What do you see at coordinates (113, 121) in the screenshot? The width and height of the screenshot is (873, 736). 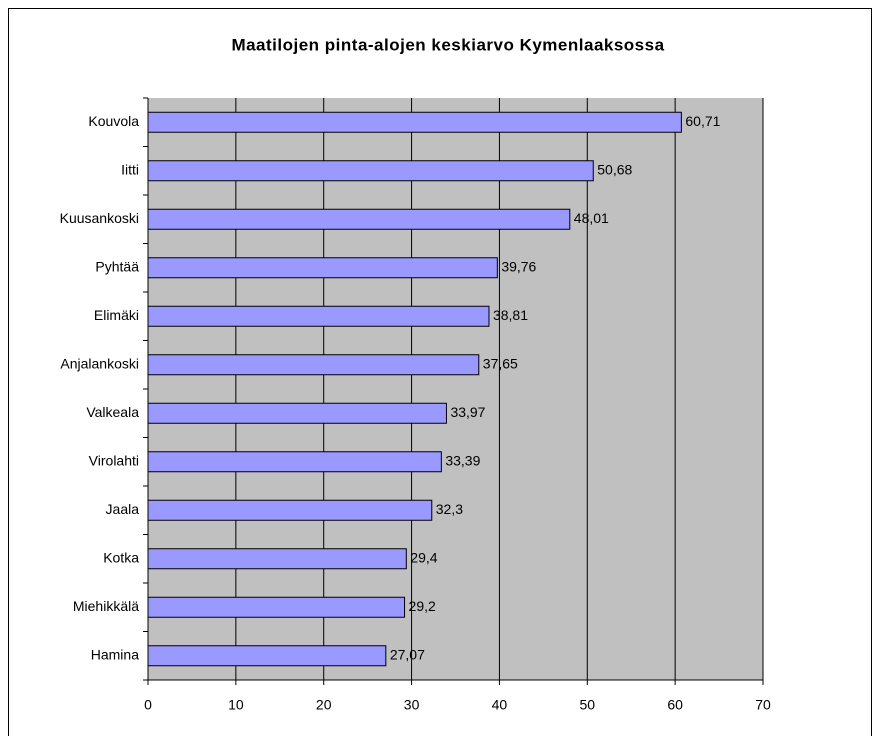 I see `y-tick-label: Kouvola` at bounding box center [113, 121].